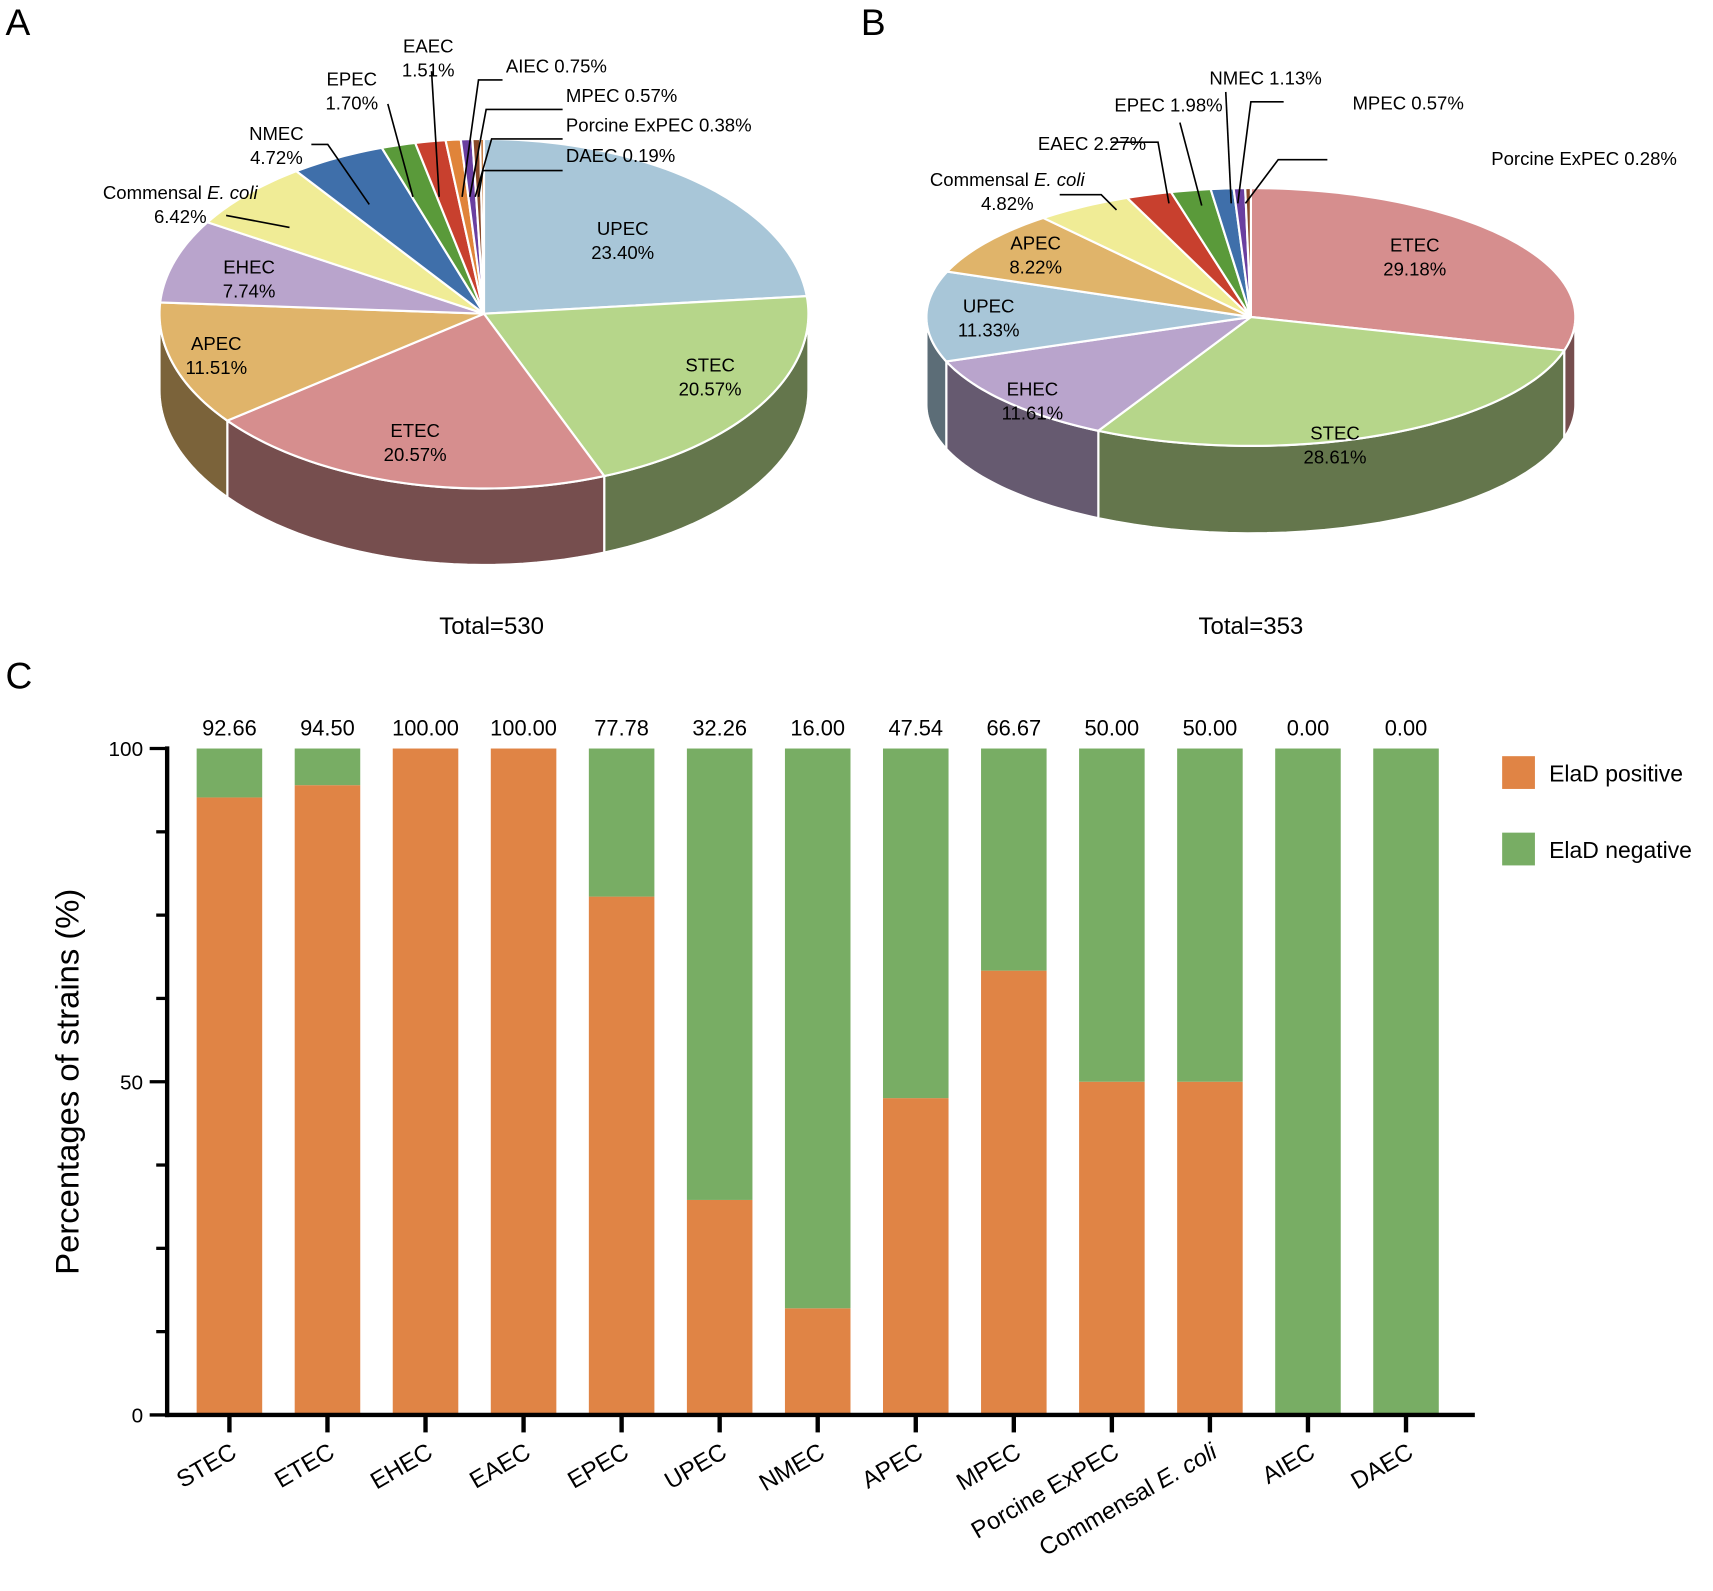 The width and height of the screenshot is (1713, 1591). Describe the element at coordinates (138, 1416) in the screenshot. I see `y-tick-label: 0` at that location.